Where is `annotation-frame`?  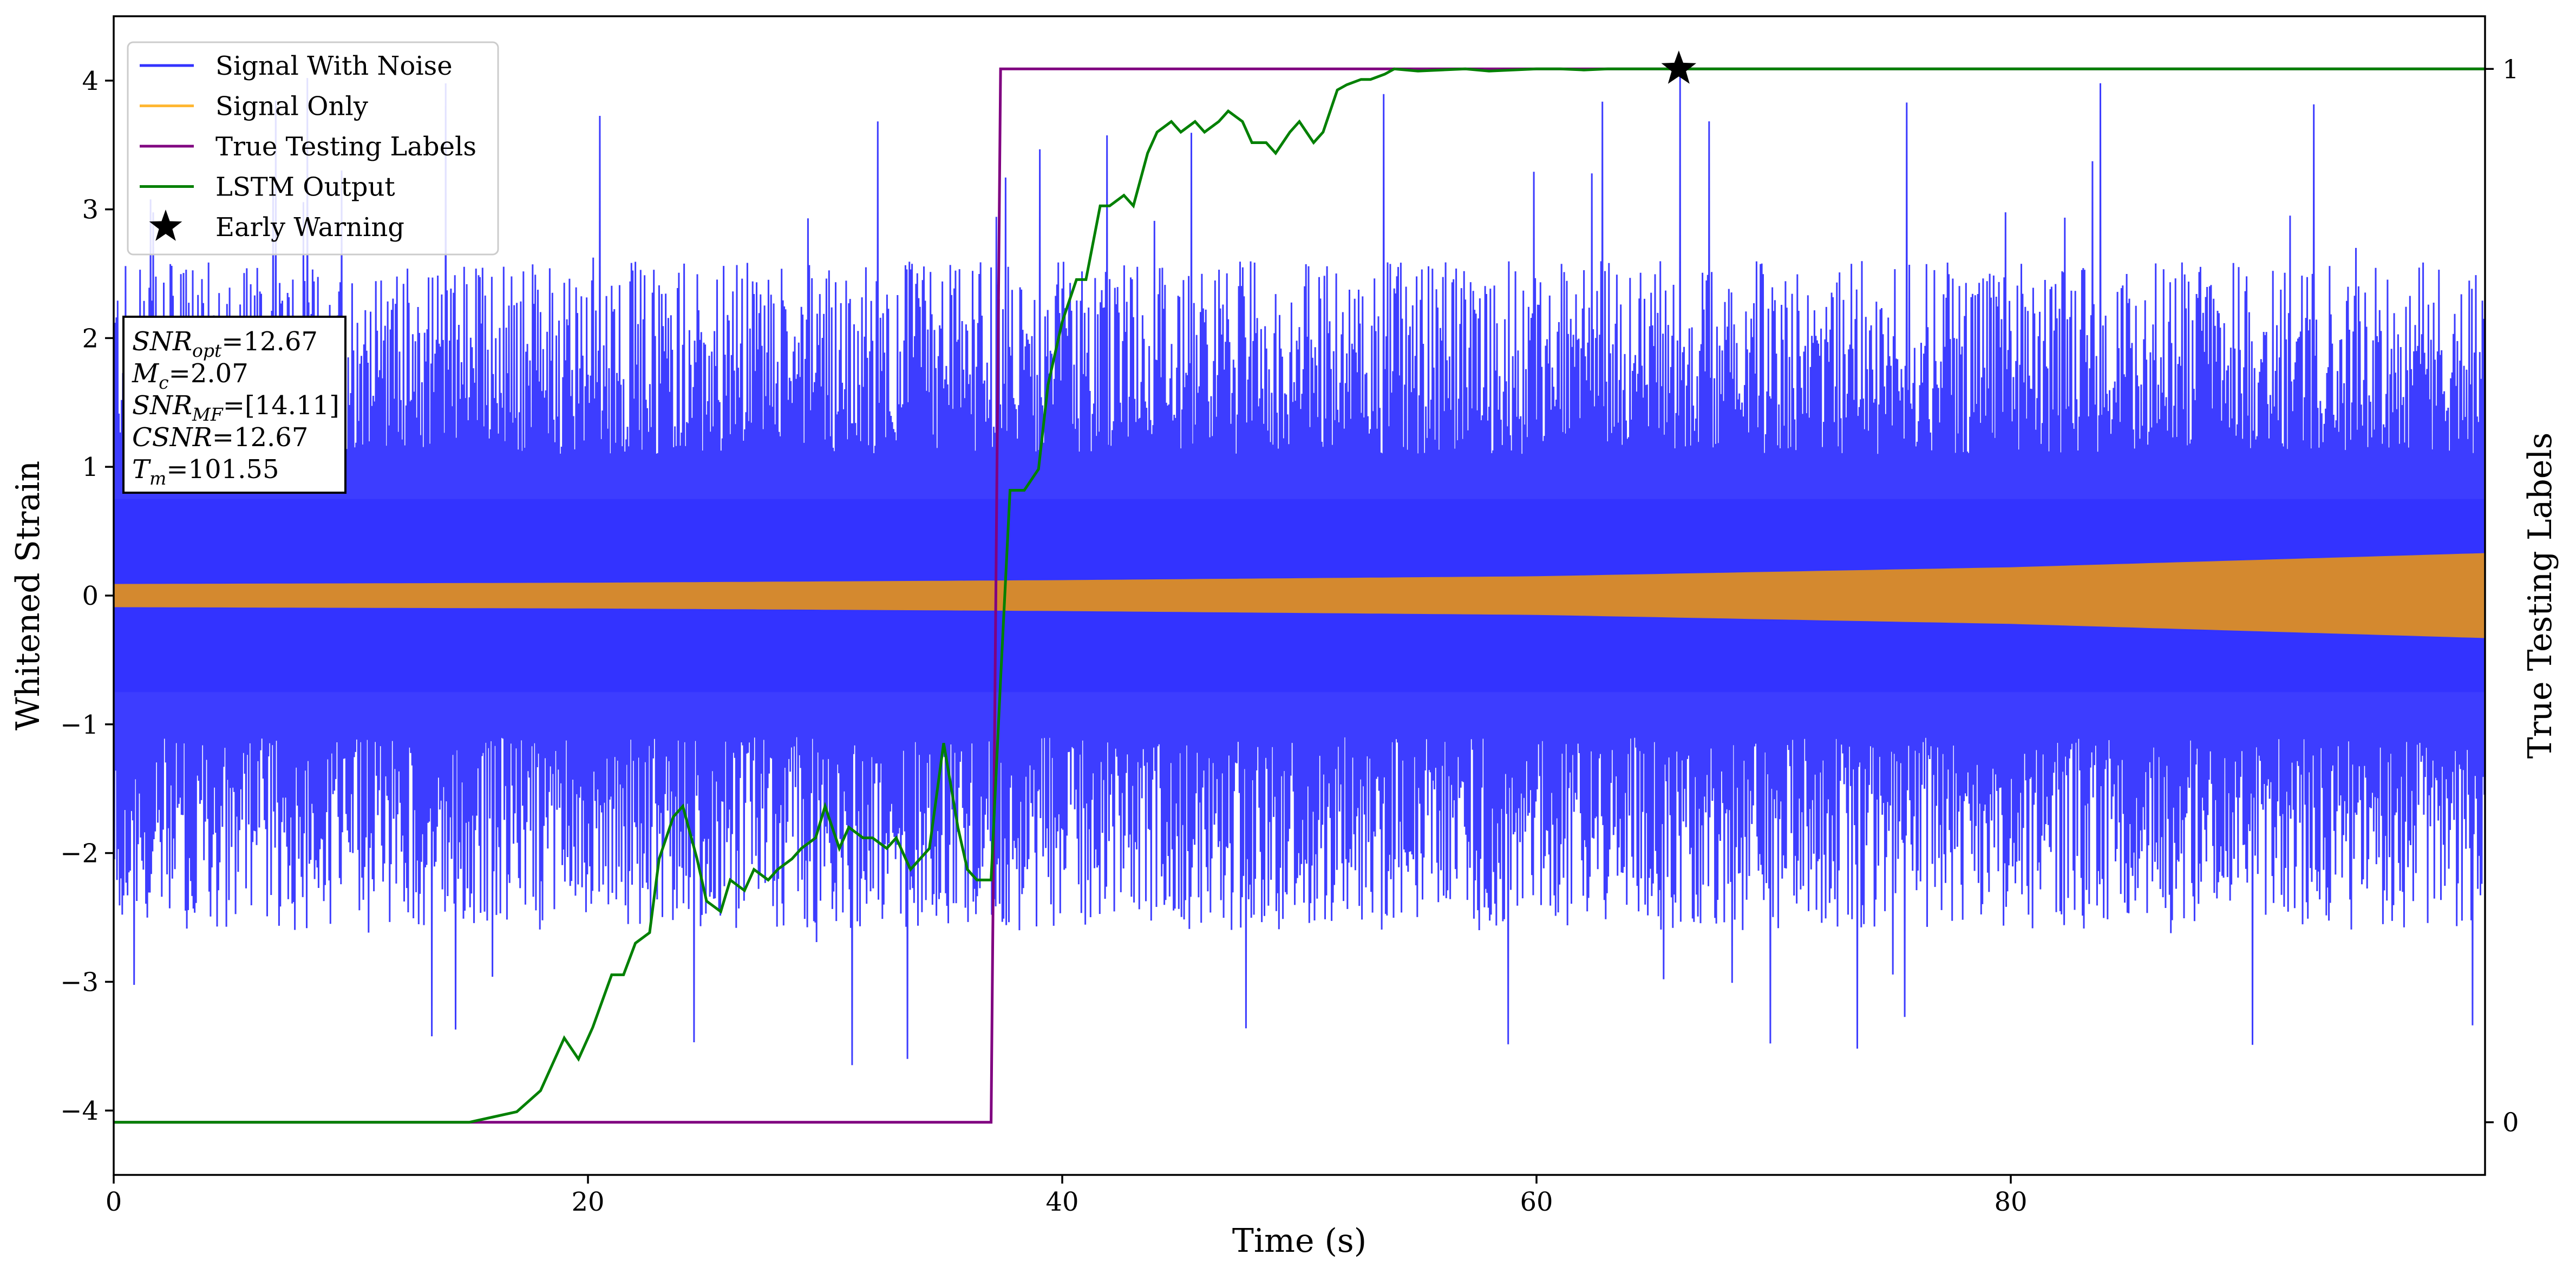
annotation-frame is located at coordinates (234, 405).